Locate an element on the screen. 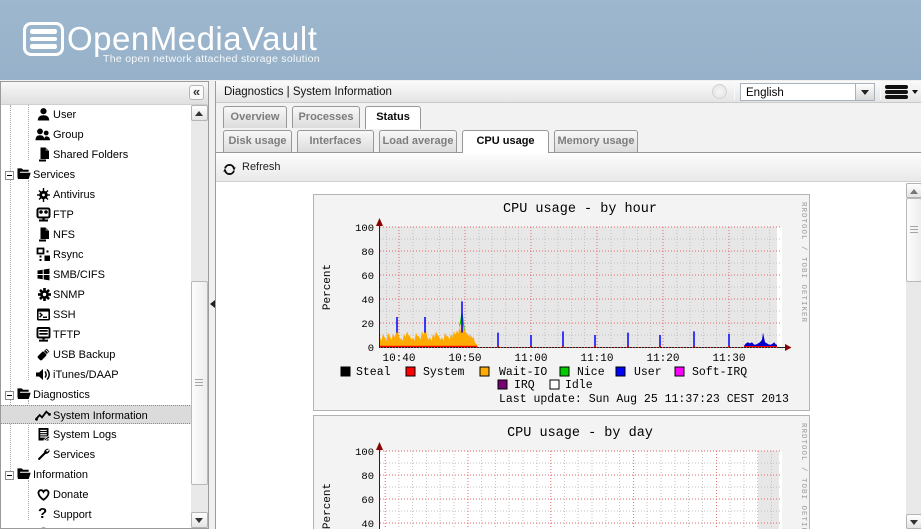 The height and width of the screenshot is (529, 921). svg-text: 0 is located at coordinates (371, 349).